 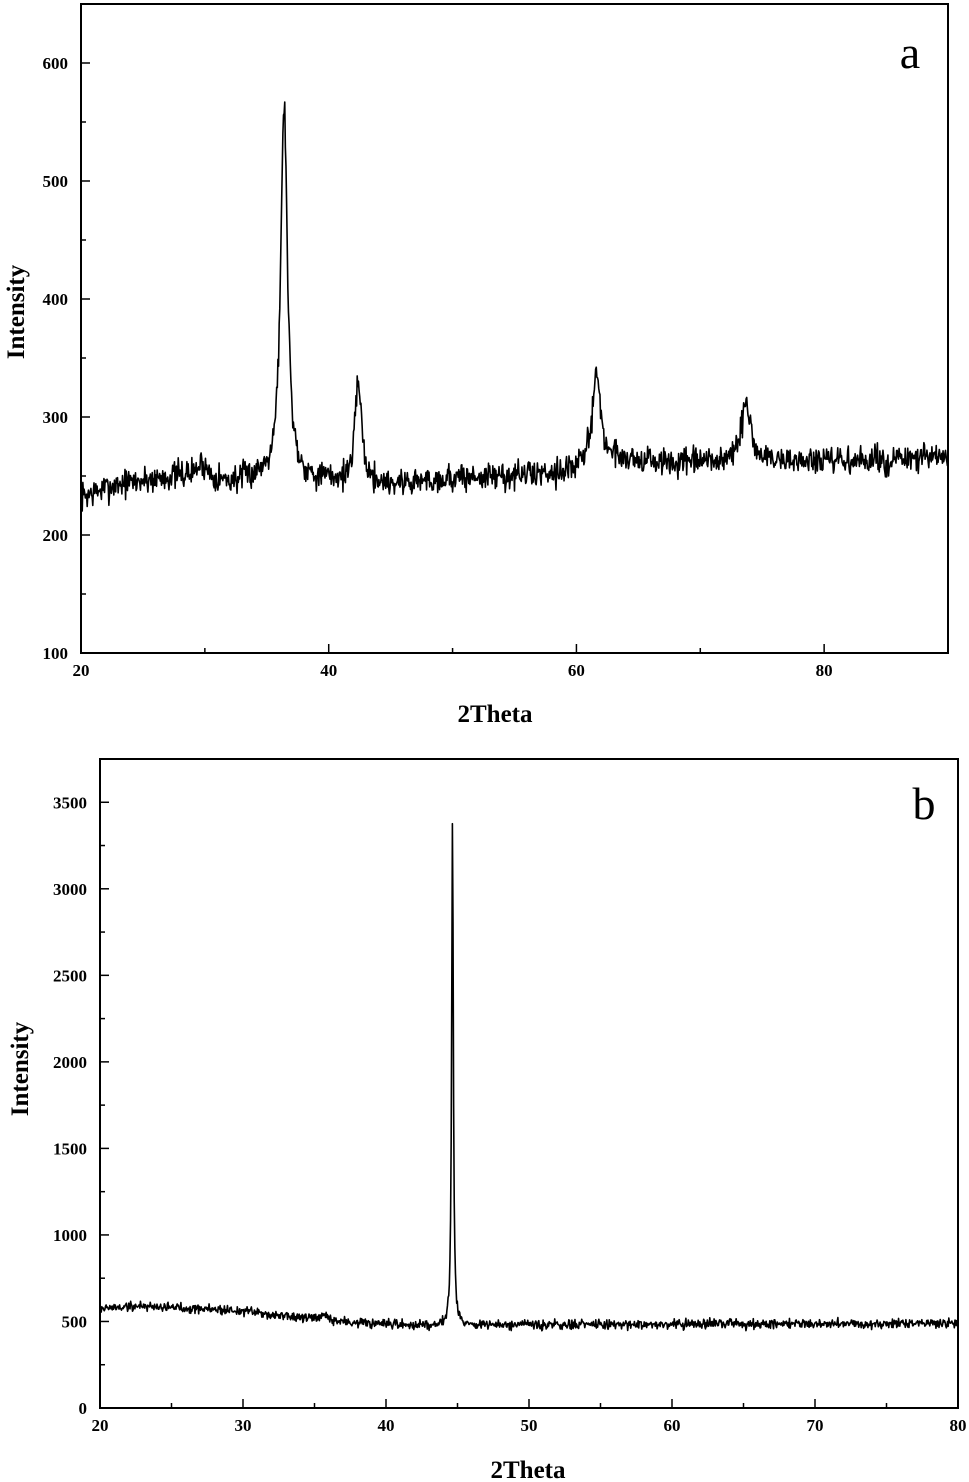 I want to click on x-tick-label: 50, so click(x=529, y=1425).